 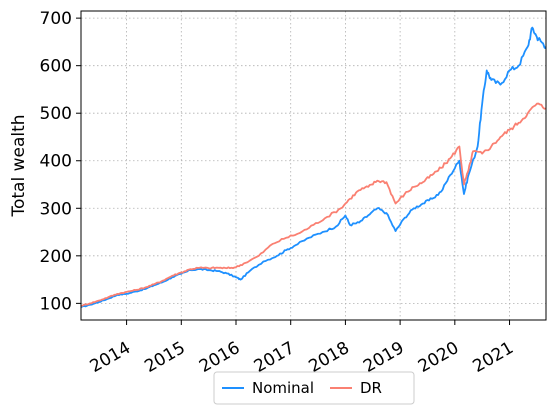 What do you see at coordinates (371, 388) in the screenshot?
I see `legend-label-dr: DR` at bounding box center [371, 388].